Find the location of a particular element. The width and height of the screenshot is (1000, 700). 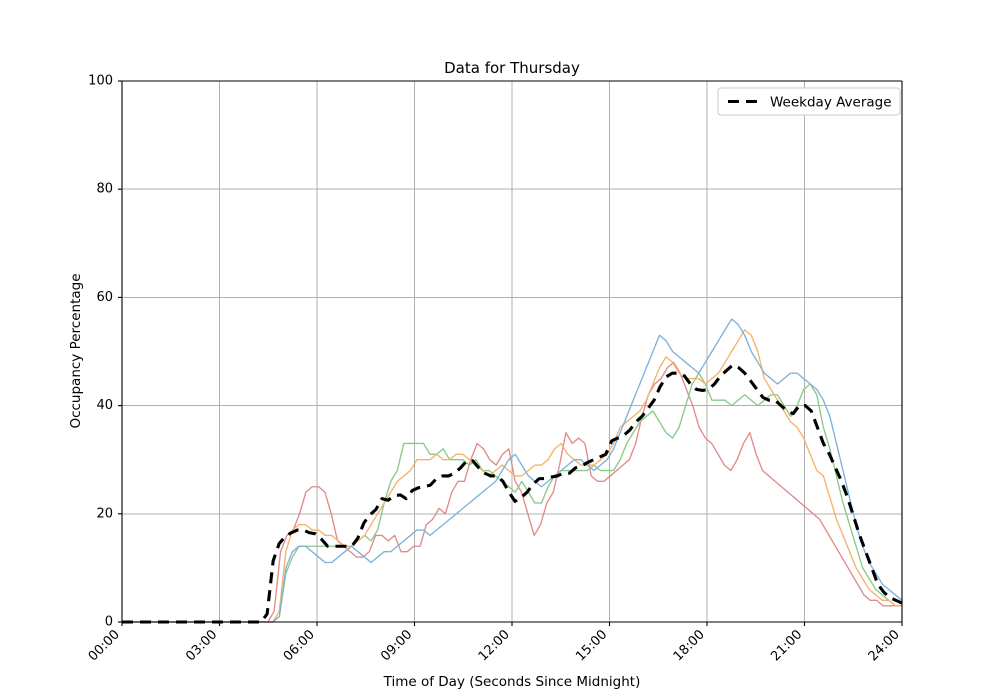

y-tick-label: 60 is located at coordinates (104, 297).